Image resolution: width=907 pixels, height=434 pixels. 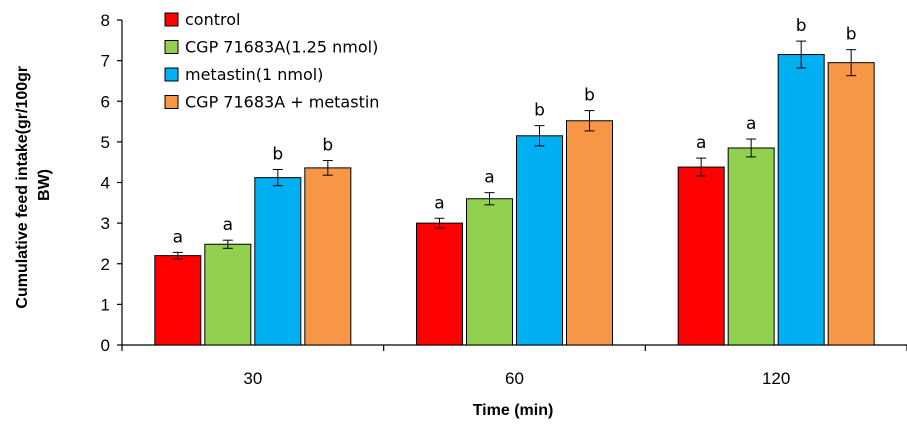 I want to click on y-tick-label: 2, so click(x=105, y=264).